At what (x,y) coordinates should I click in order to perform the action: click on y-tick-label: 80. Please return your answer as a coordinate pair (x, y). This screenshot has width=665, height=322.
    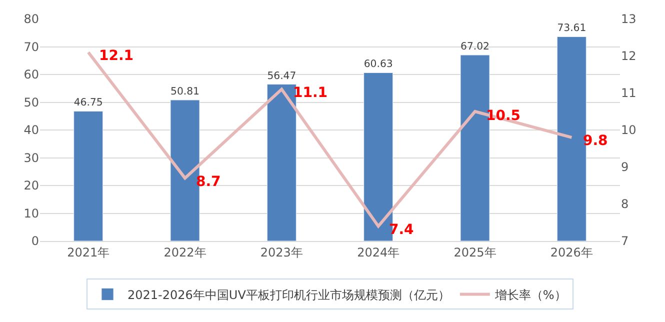
    Looking at the image, I should click on (31, 19).